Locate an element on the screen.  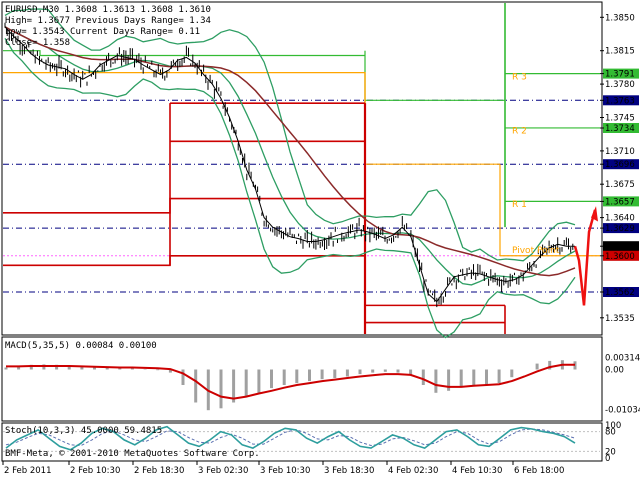
price-label: 1.3657 is located at coordinates (620, 202).